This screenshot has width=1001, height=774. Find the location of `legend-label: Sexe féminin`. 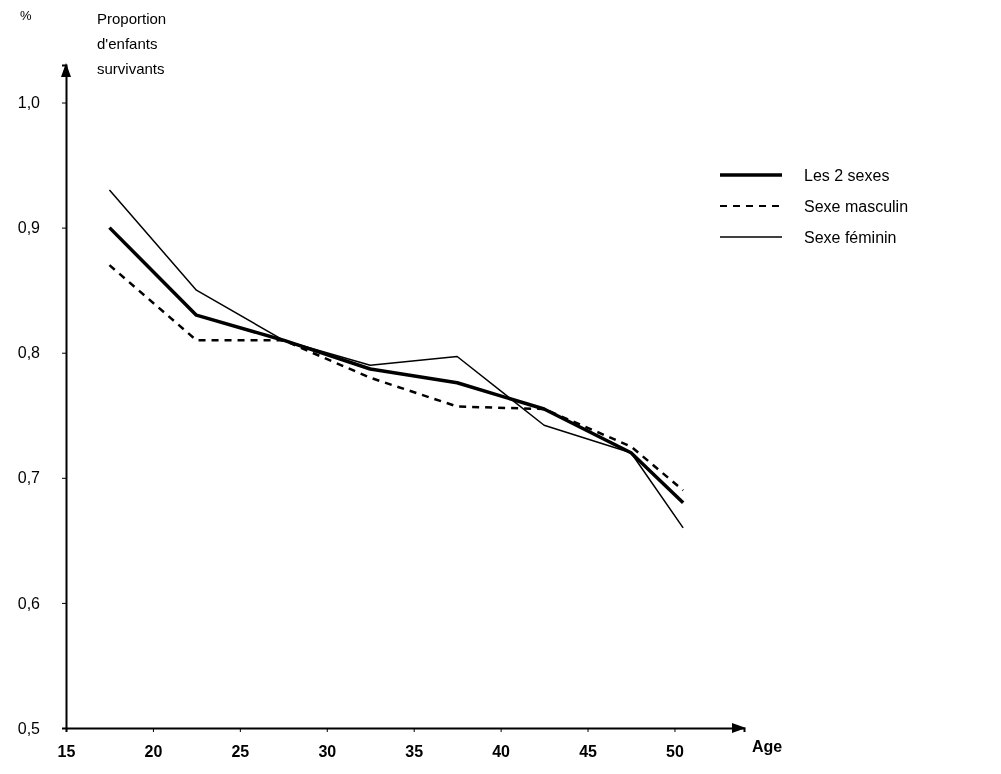

legend-label: Sexe féminin is located at coordinates (850, 237).